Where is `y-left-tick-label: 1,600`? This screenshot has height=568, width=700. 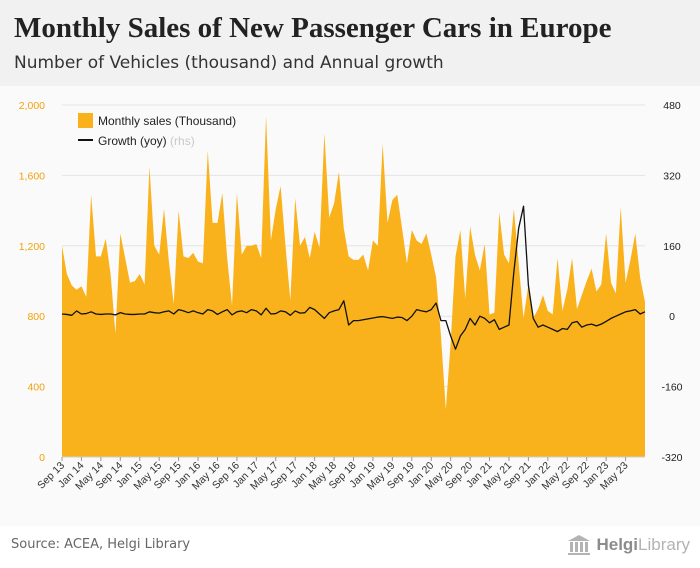
y-left-tick-label: 1,600 is located at coordinates (32, 176).